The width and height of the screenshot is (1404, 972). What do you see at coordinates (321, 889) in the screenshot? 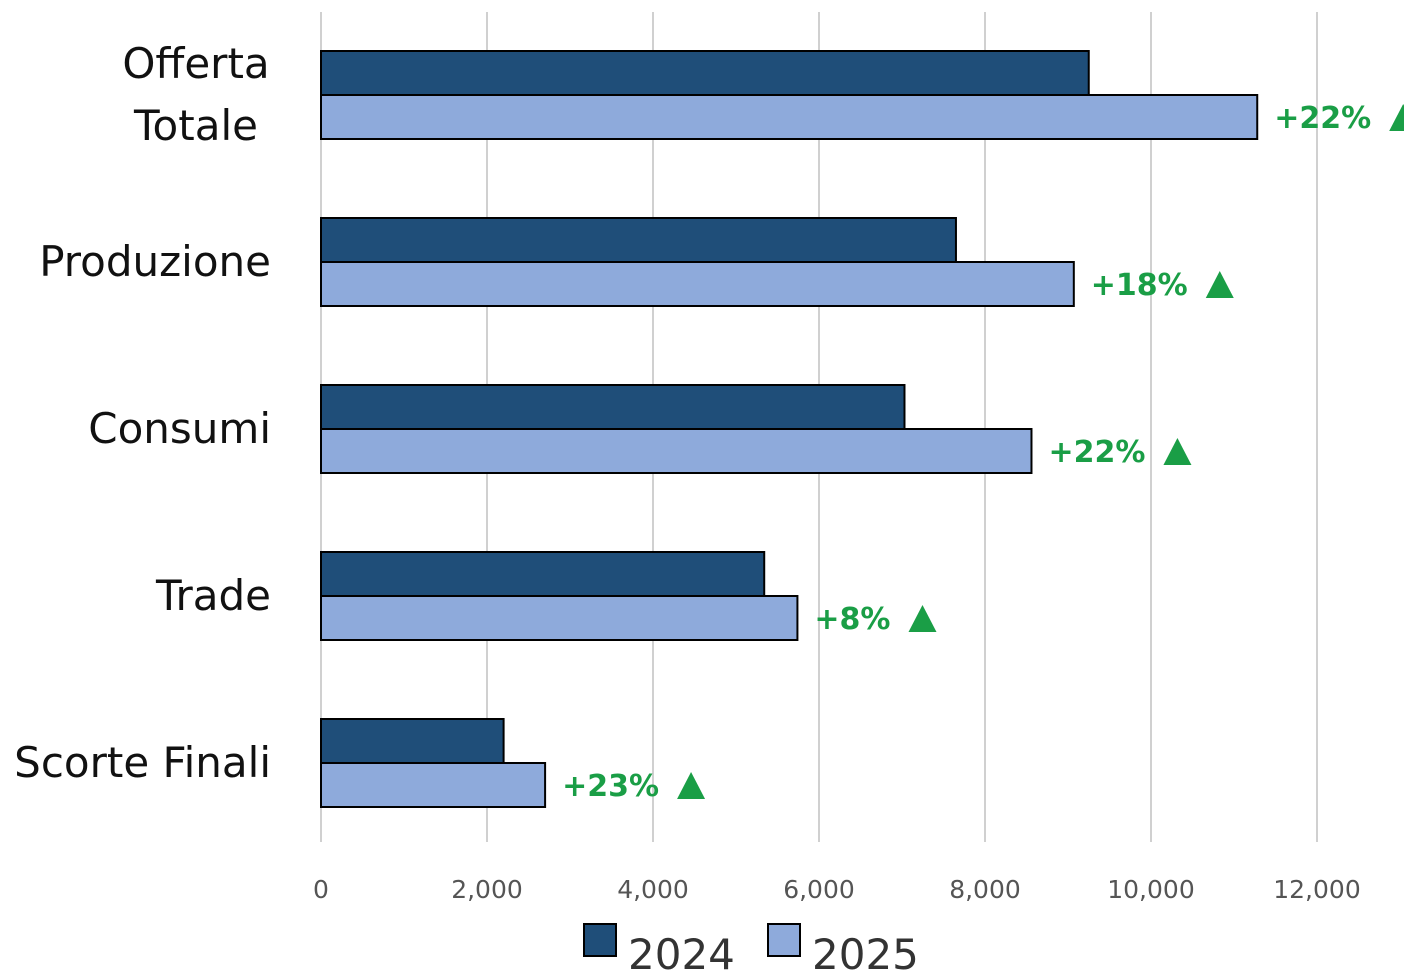
I see `x-tick-label: 0` at bounding box center [321, 889].